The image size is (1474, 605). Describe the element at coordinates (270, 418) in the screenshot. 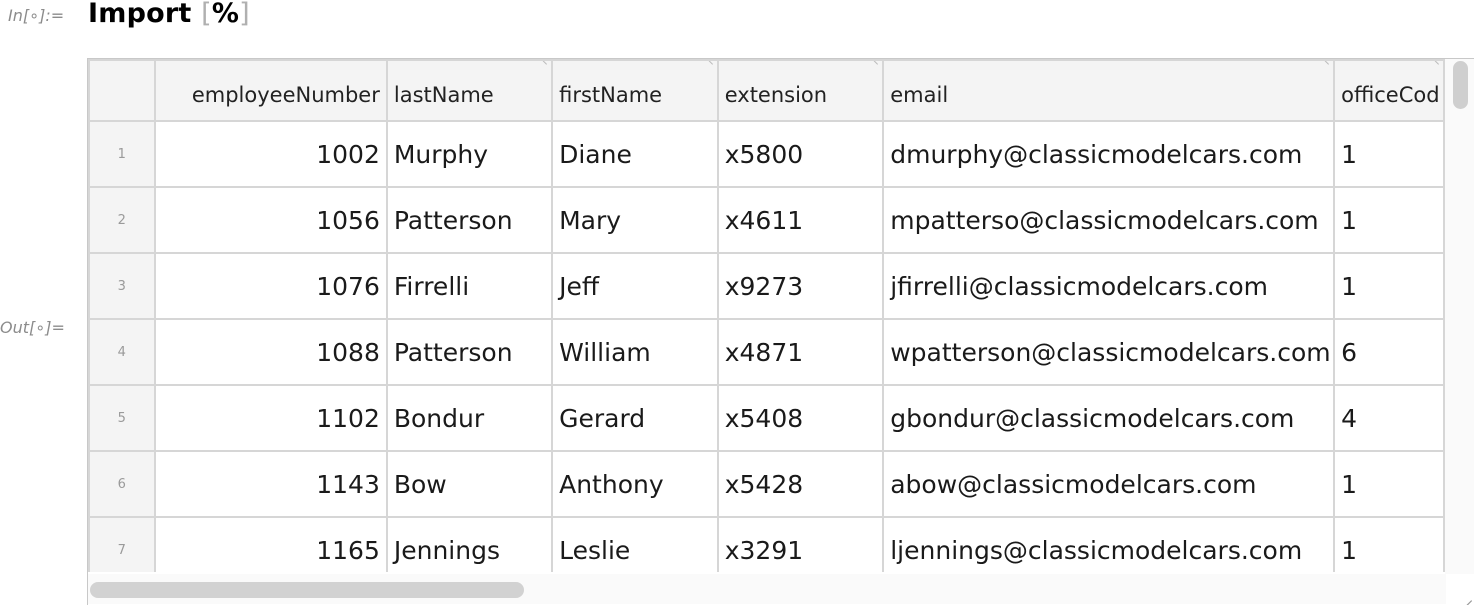

I see `employee-number-cell: 1102` at that location.